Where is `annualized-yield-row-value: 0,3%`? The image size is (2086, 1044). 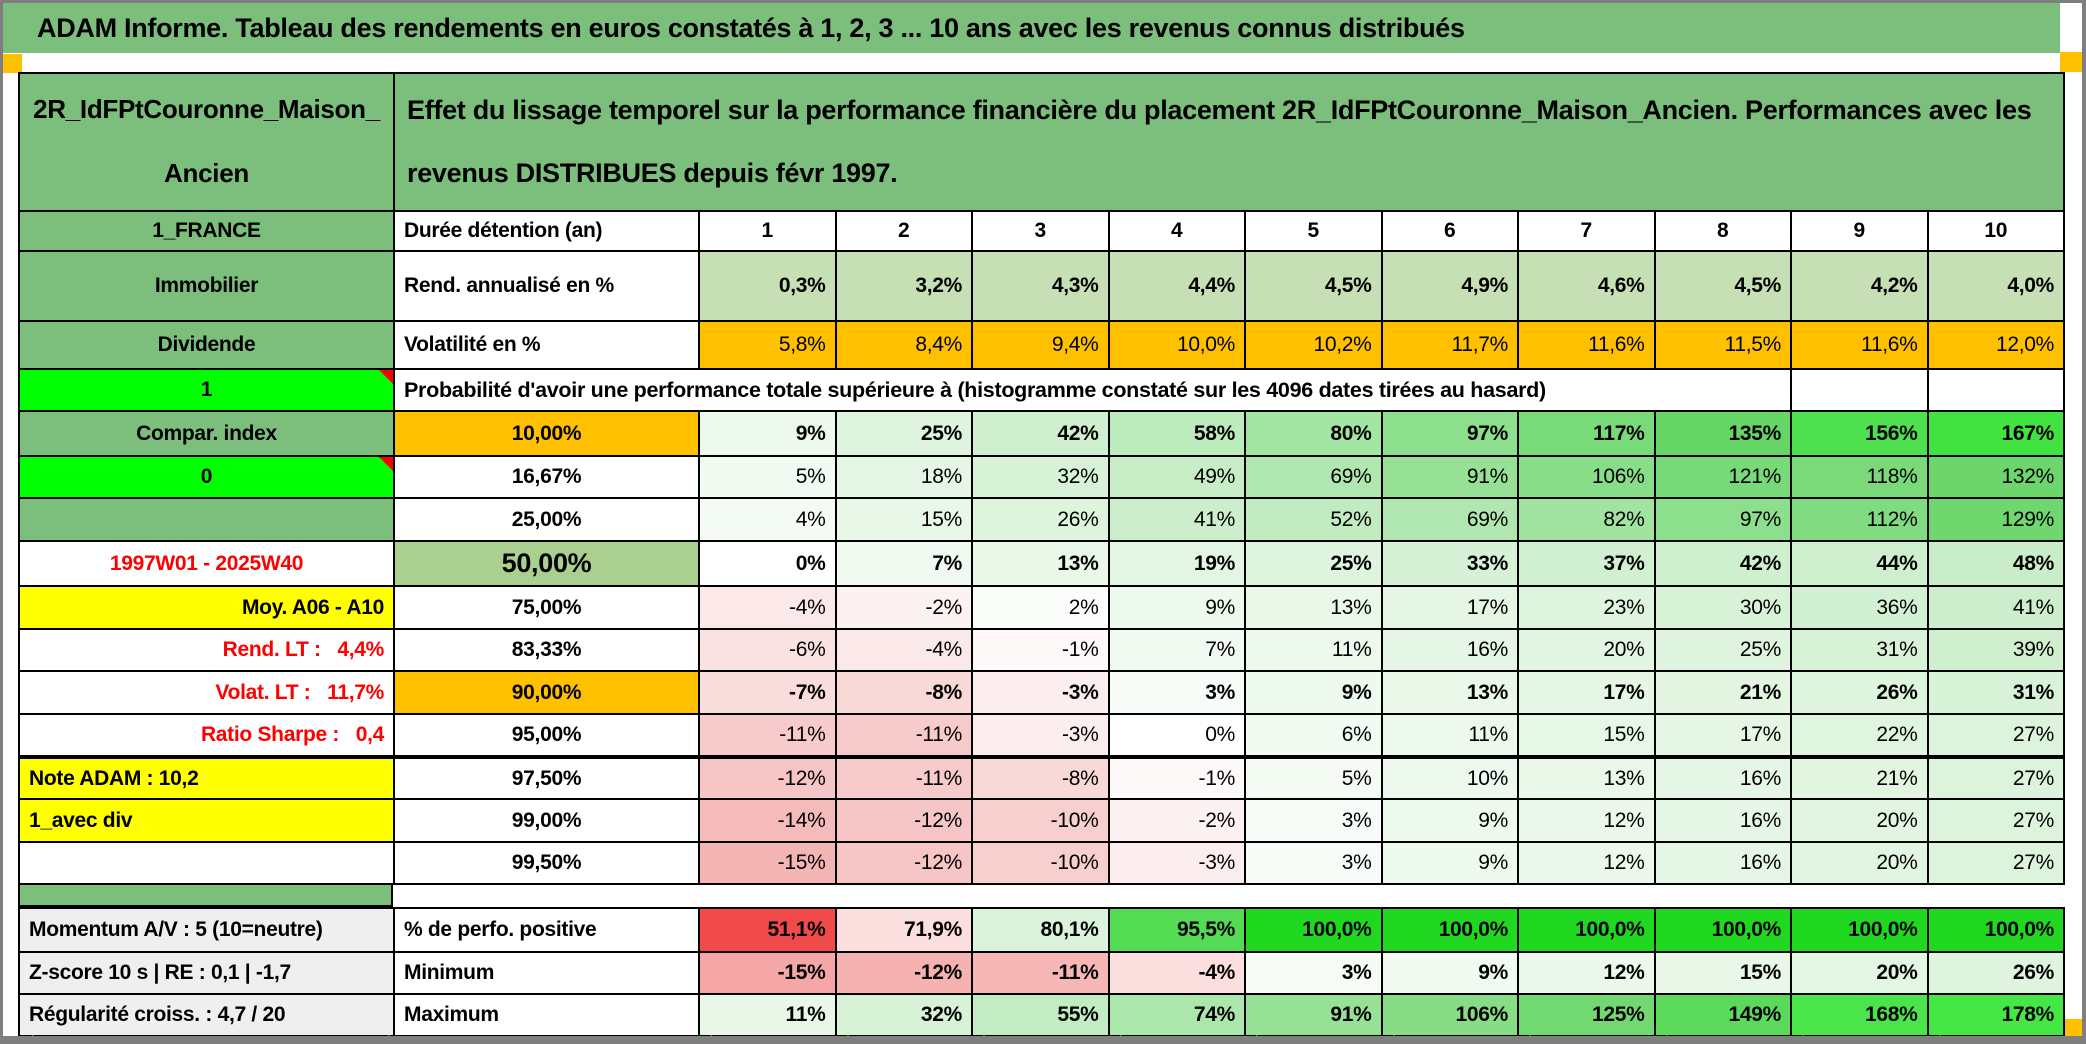
annualized-yield-row-value: 0,3% is located at coordinates (767, 286).